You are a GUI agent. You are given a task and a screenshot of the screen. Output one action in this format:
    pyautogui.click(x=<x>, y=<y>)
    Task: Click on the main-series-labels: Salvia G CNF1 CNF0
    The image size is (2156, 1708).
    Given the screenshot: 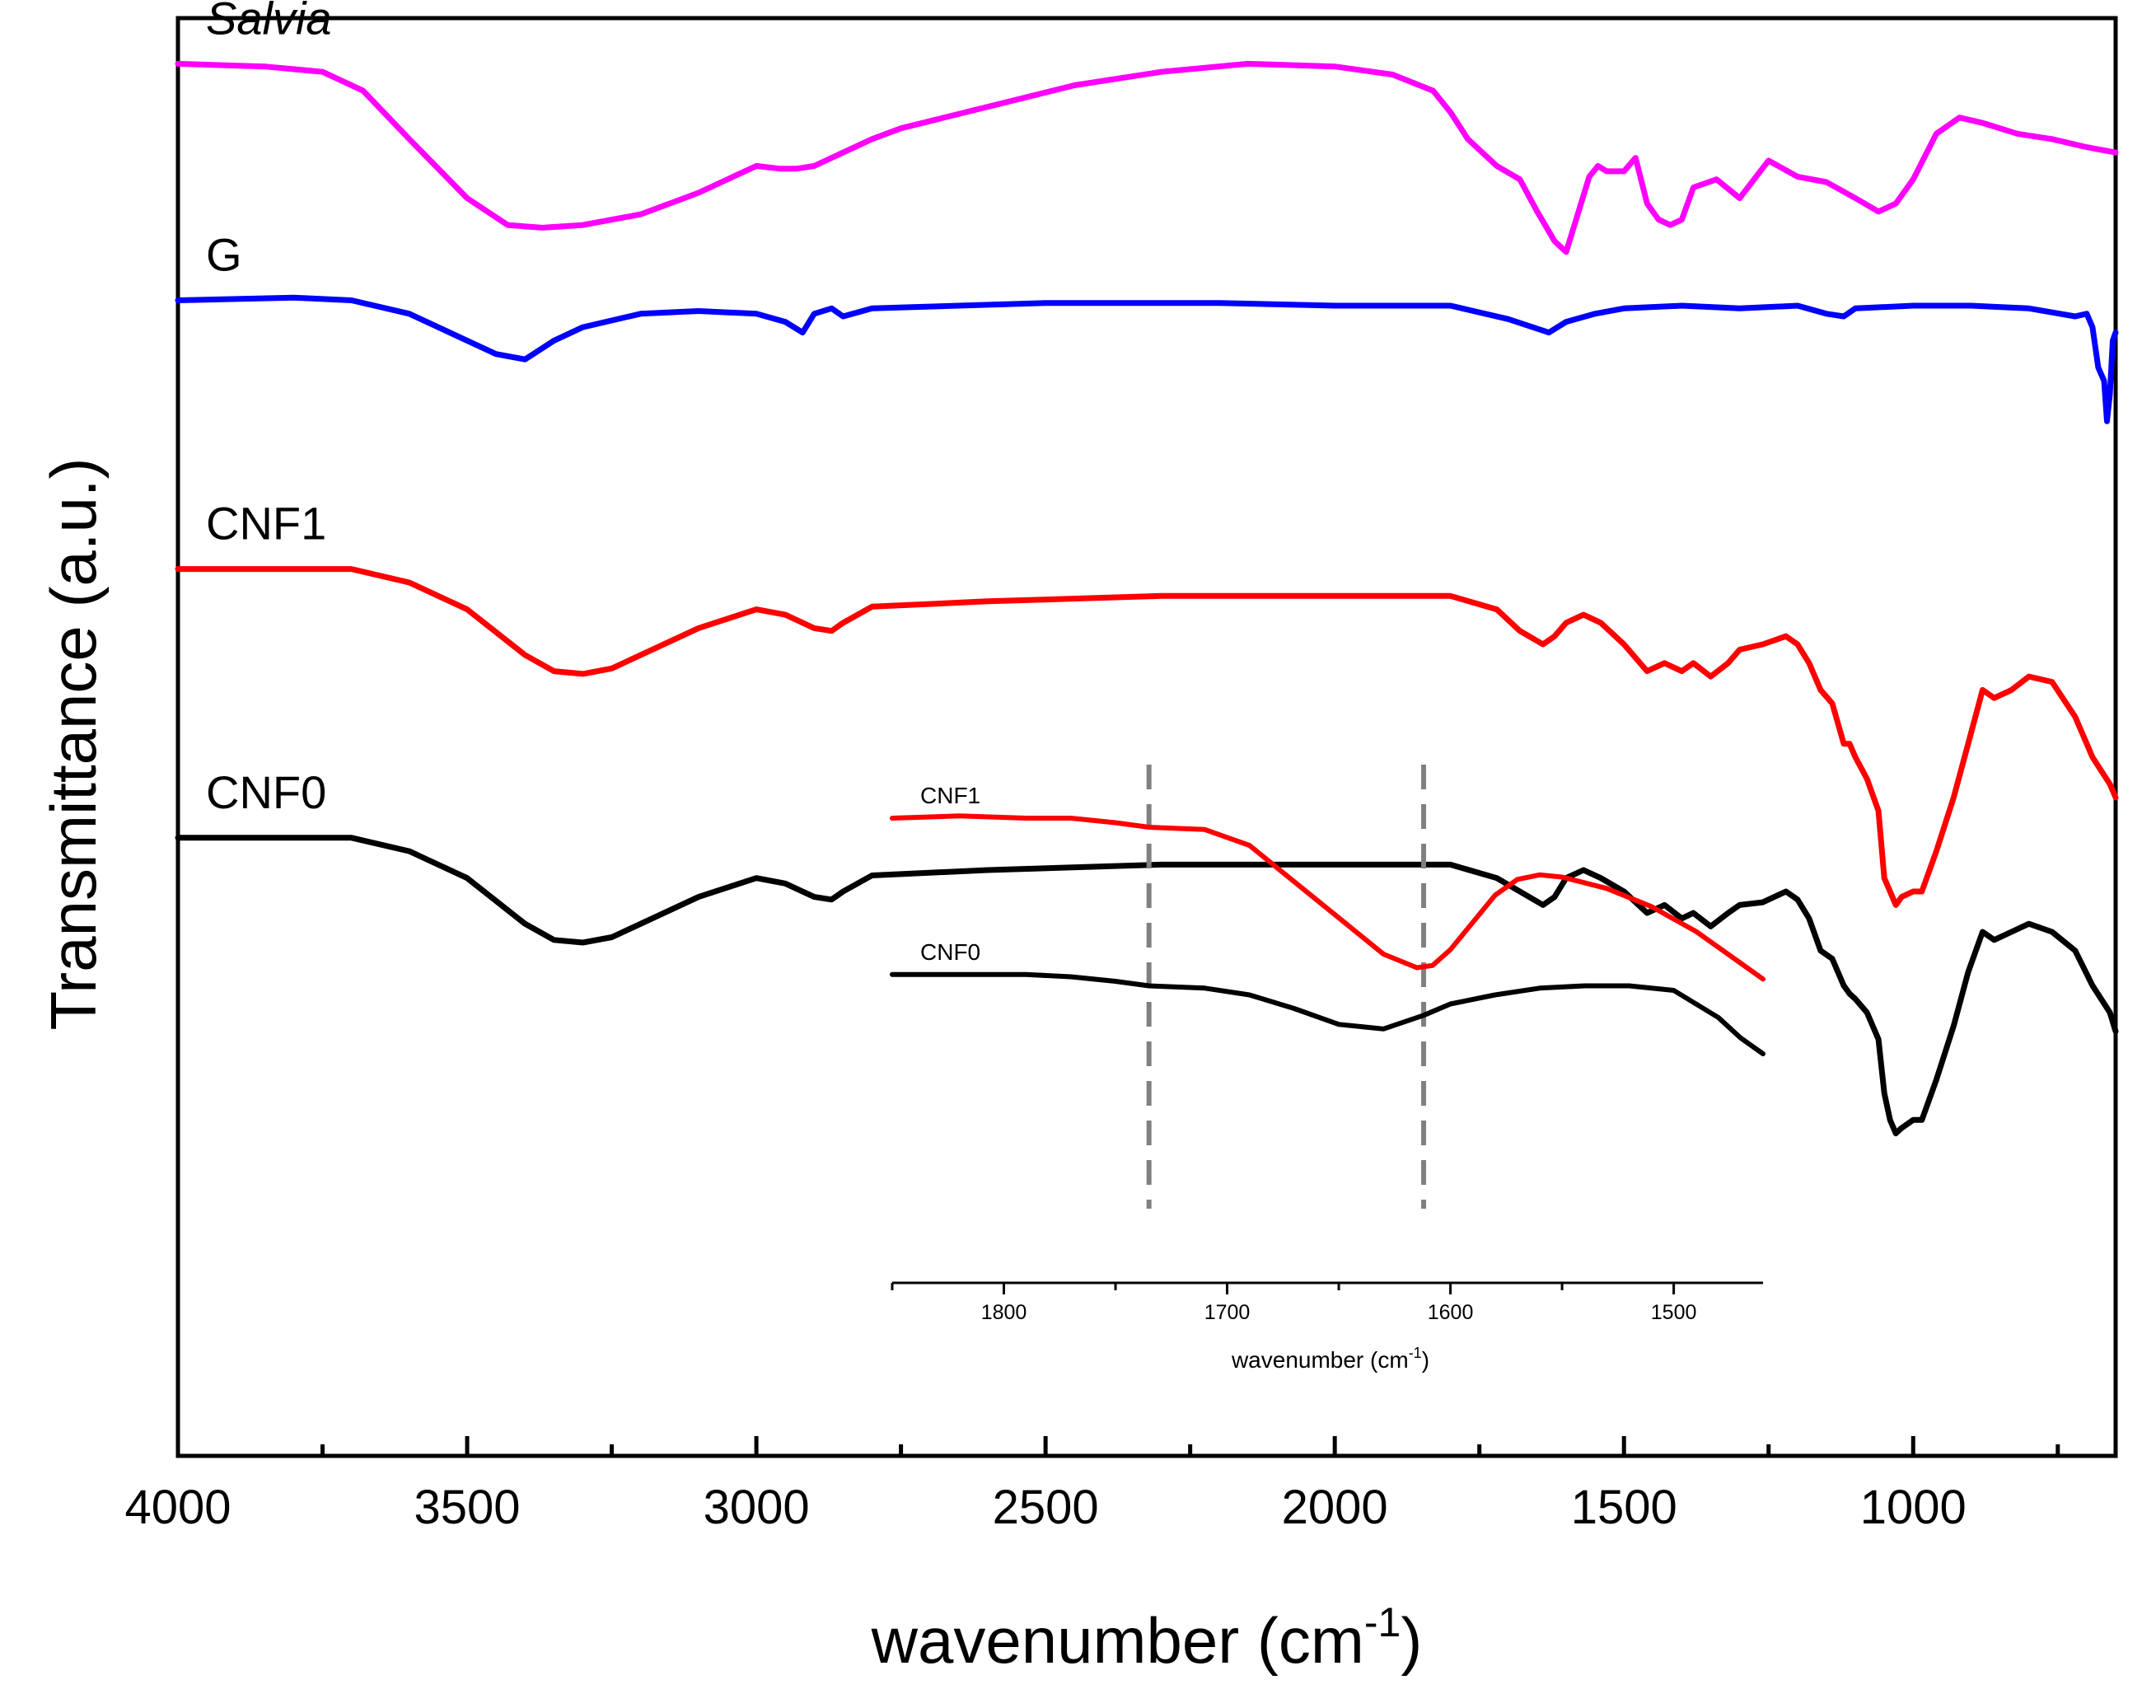 What is the action you would take?
    pyautogui.click(x=269, y=409)
    